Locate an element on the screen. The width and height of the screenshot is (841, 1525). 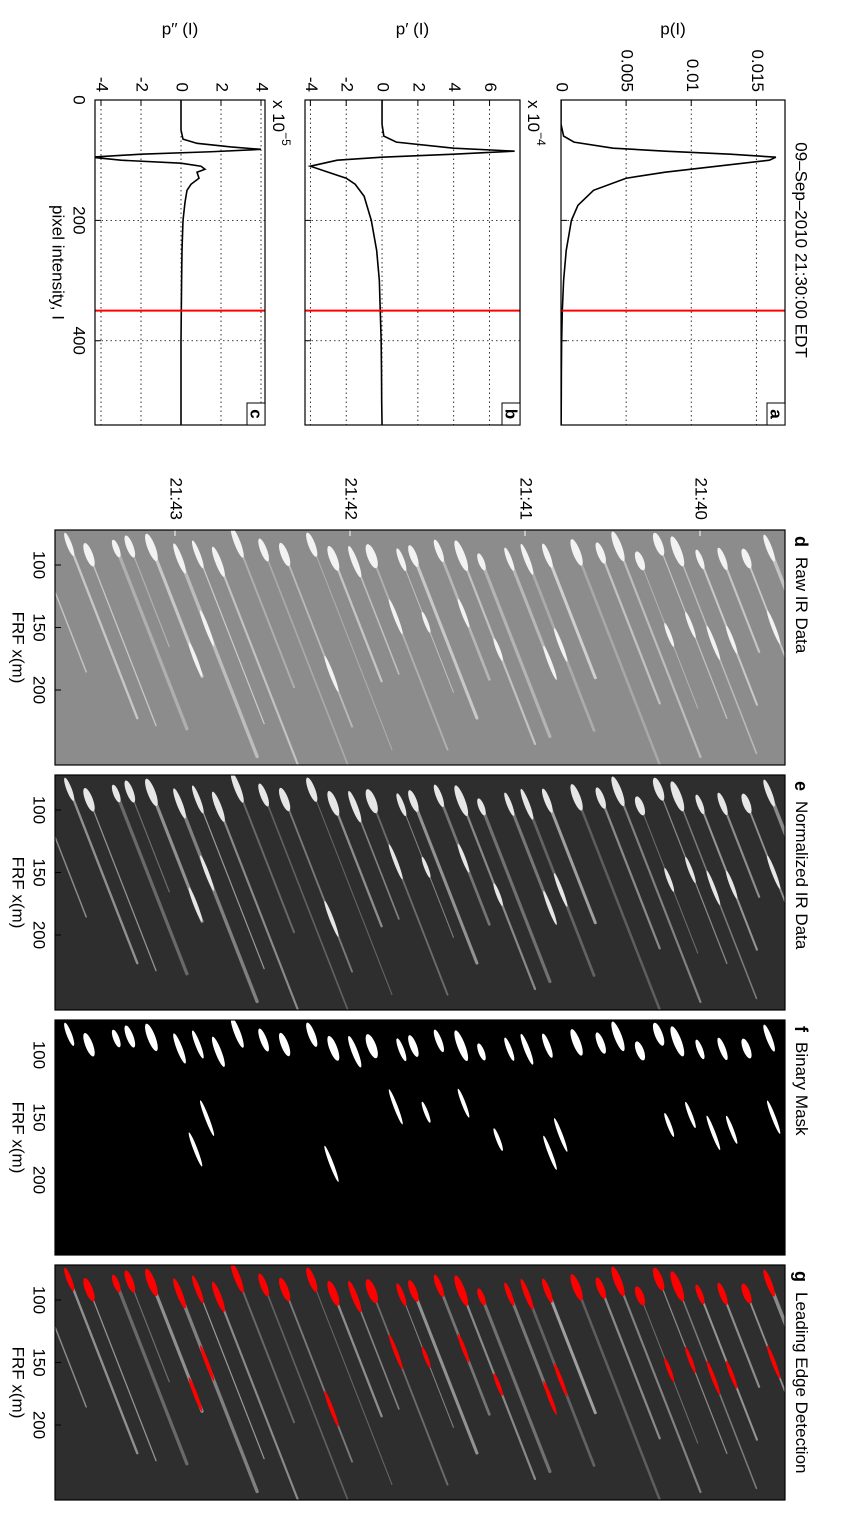
image-texture is located at coordinates (420, 892).